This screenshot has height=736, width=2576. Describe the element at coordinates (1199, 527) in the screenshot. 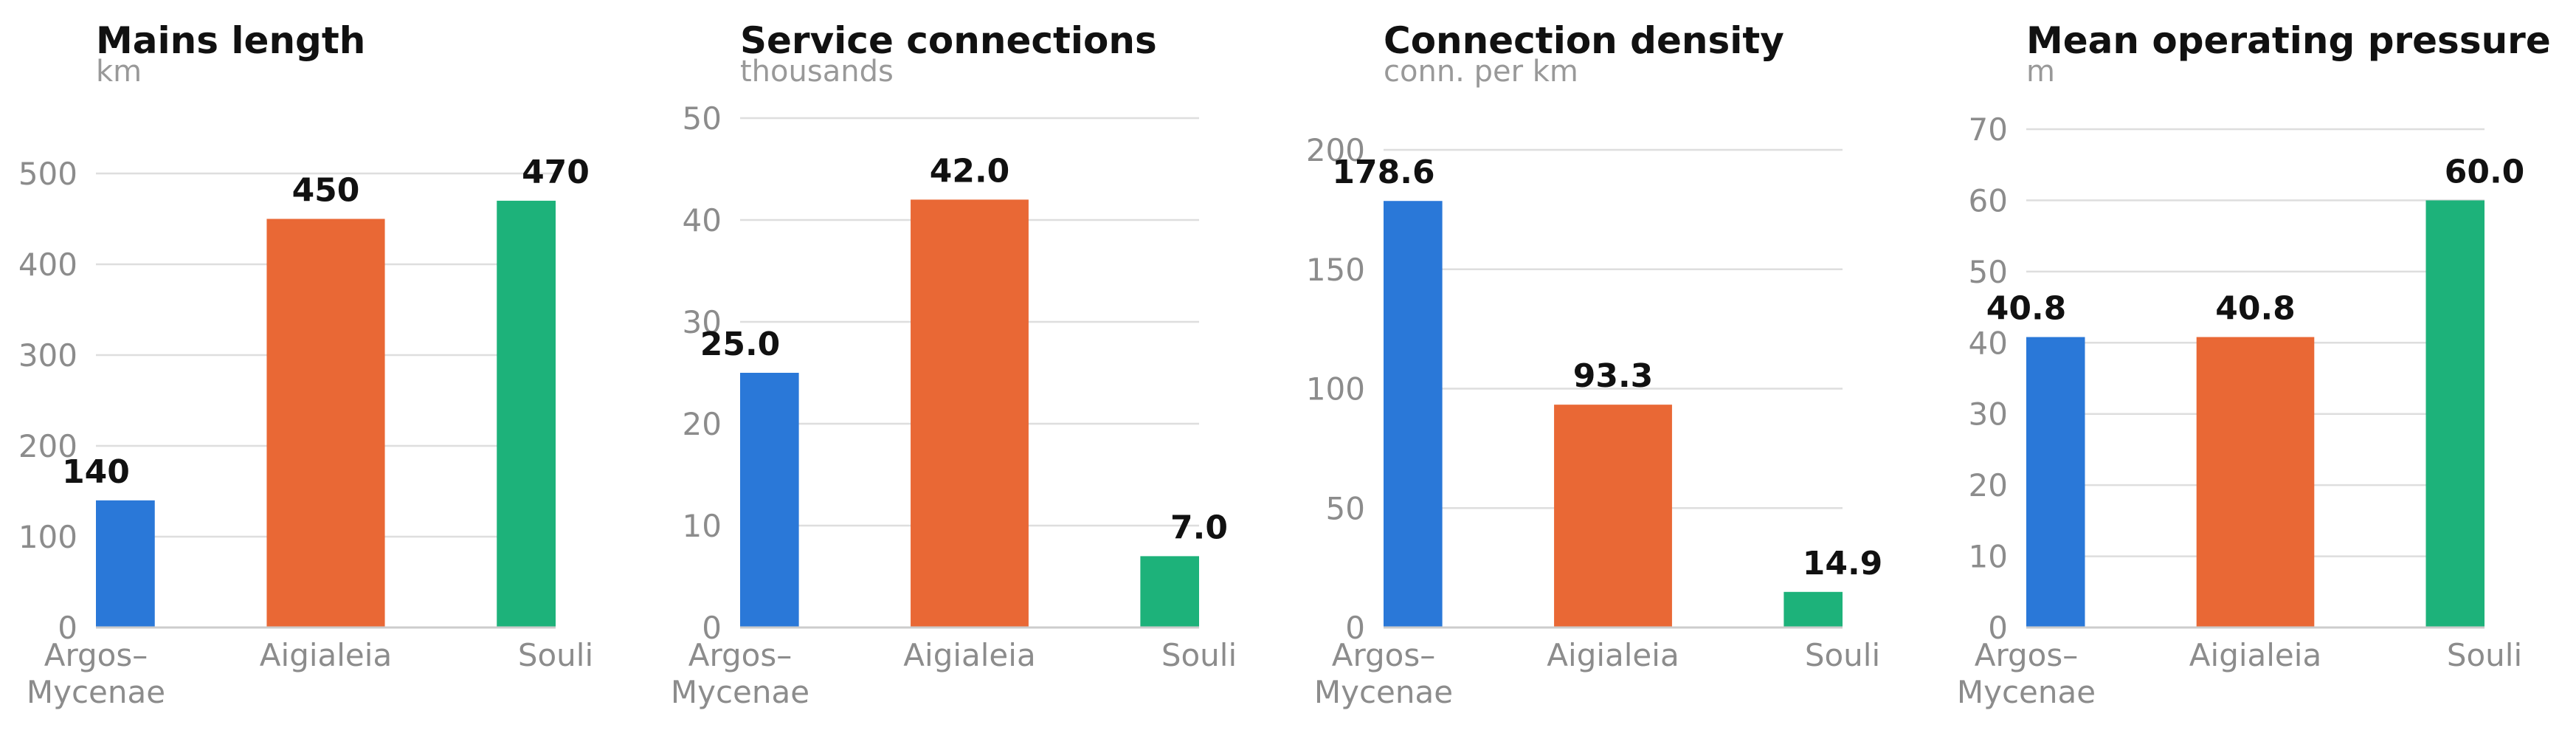

I see `value-label: 7.0` at that location.